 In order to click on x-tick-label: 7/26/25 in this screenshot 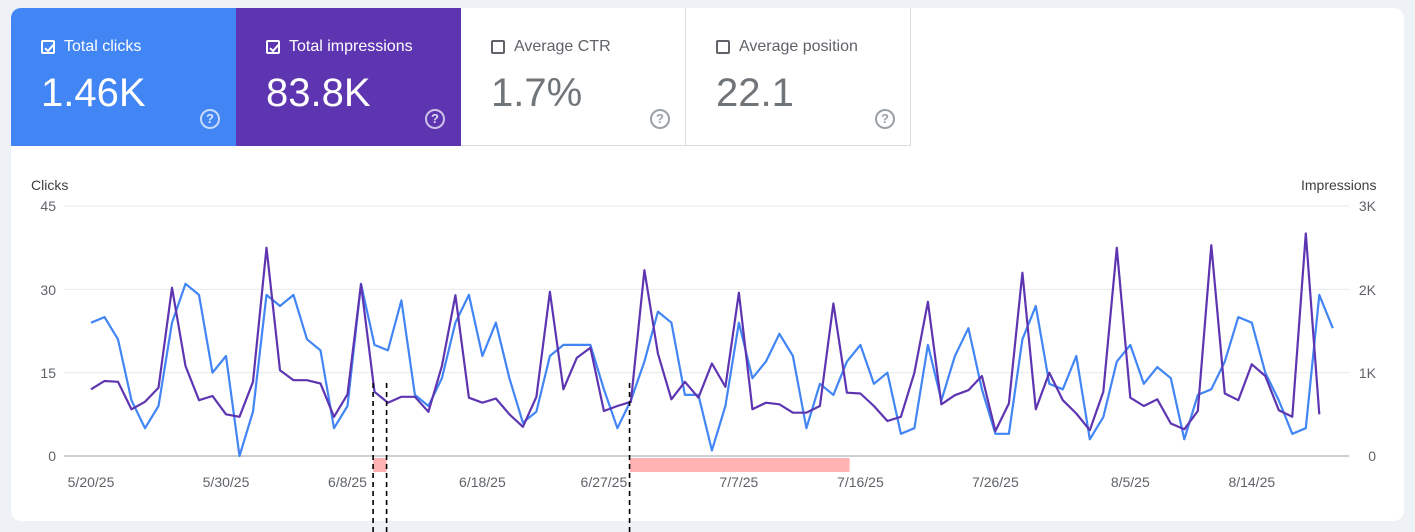, I will do `click(995, 482)`.